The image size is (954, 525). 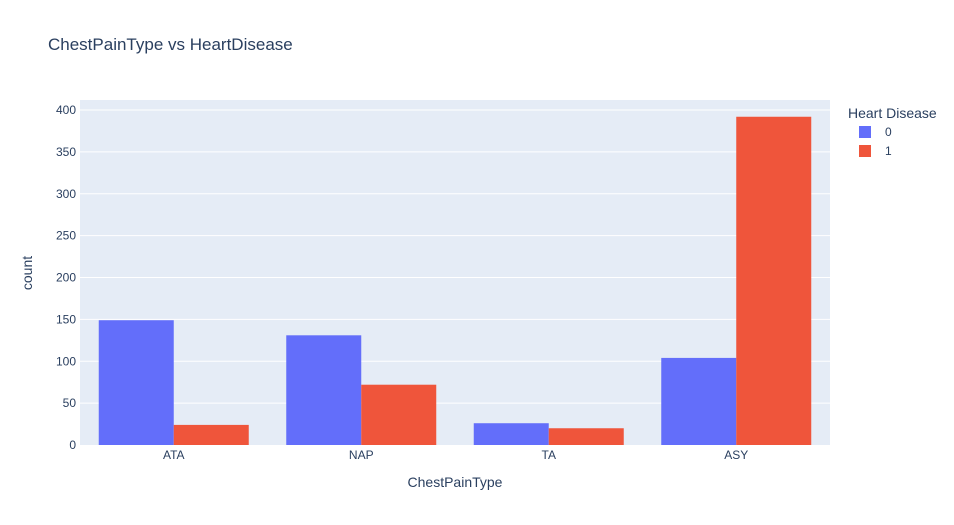 What do you see at coordinates (455, 455) in the screenshot?
I see `x-axis-ticks: ATA NAP TA ASY` at bounding box center [455, 455].